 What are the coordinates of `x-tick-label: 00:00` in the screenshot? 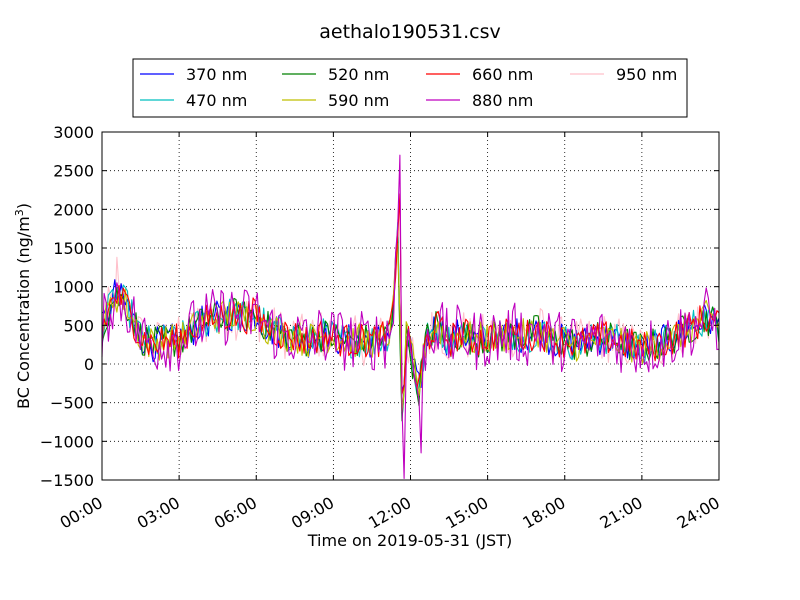 It's located at (81, 513).